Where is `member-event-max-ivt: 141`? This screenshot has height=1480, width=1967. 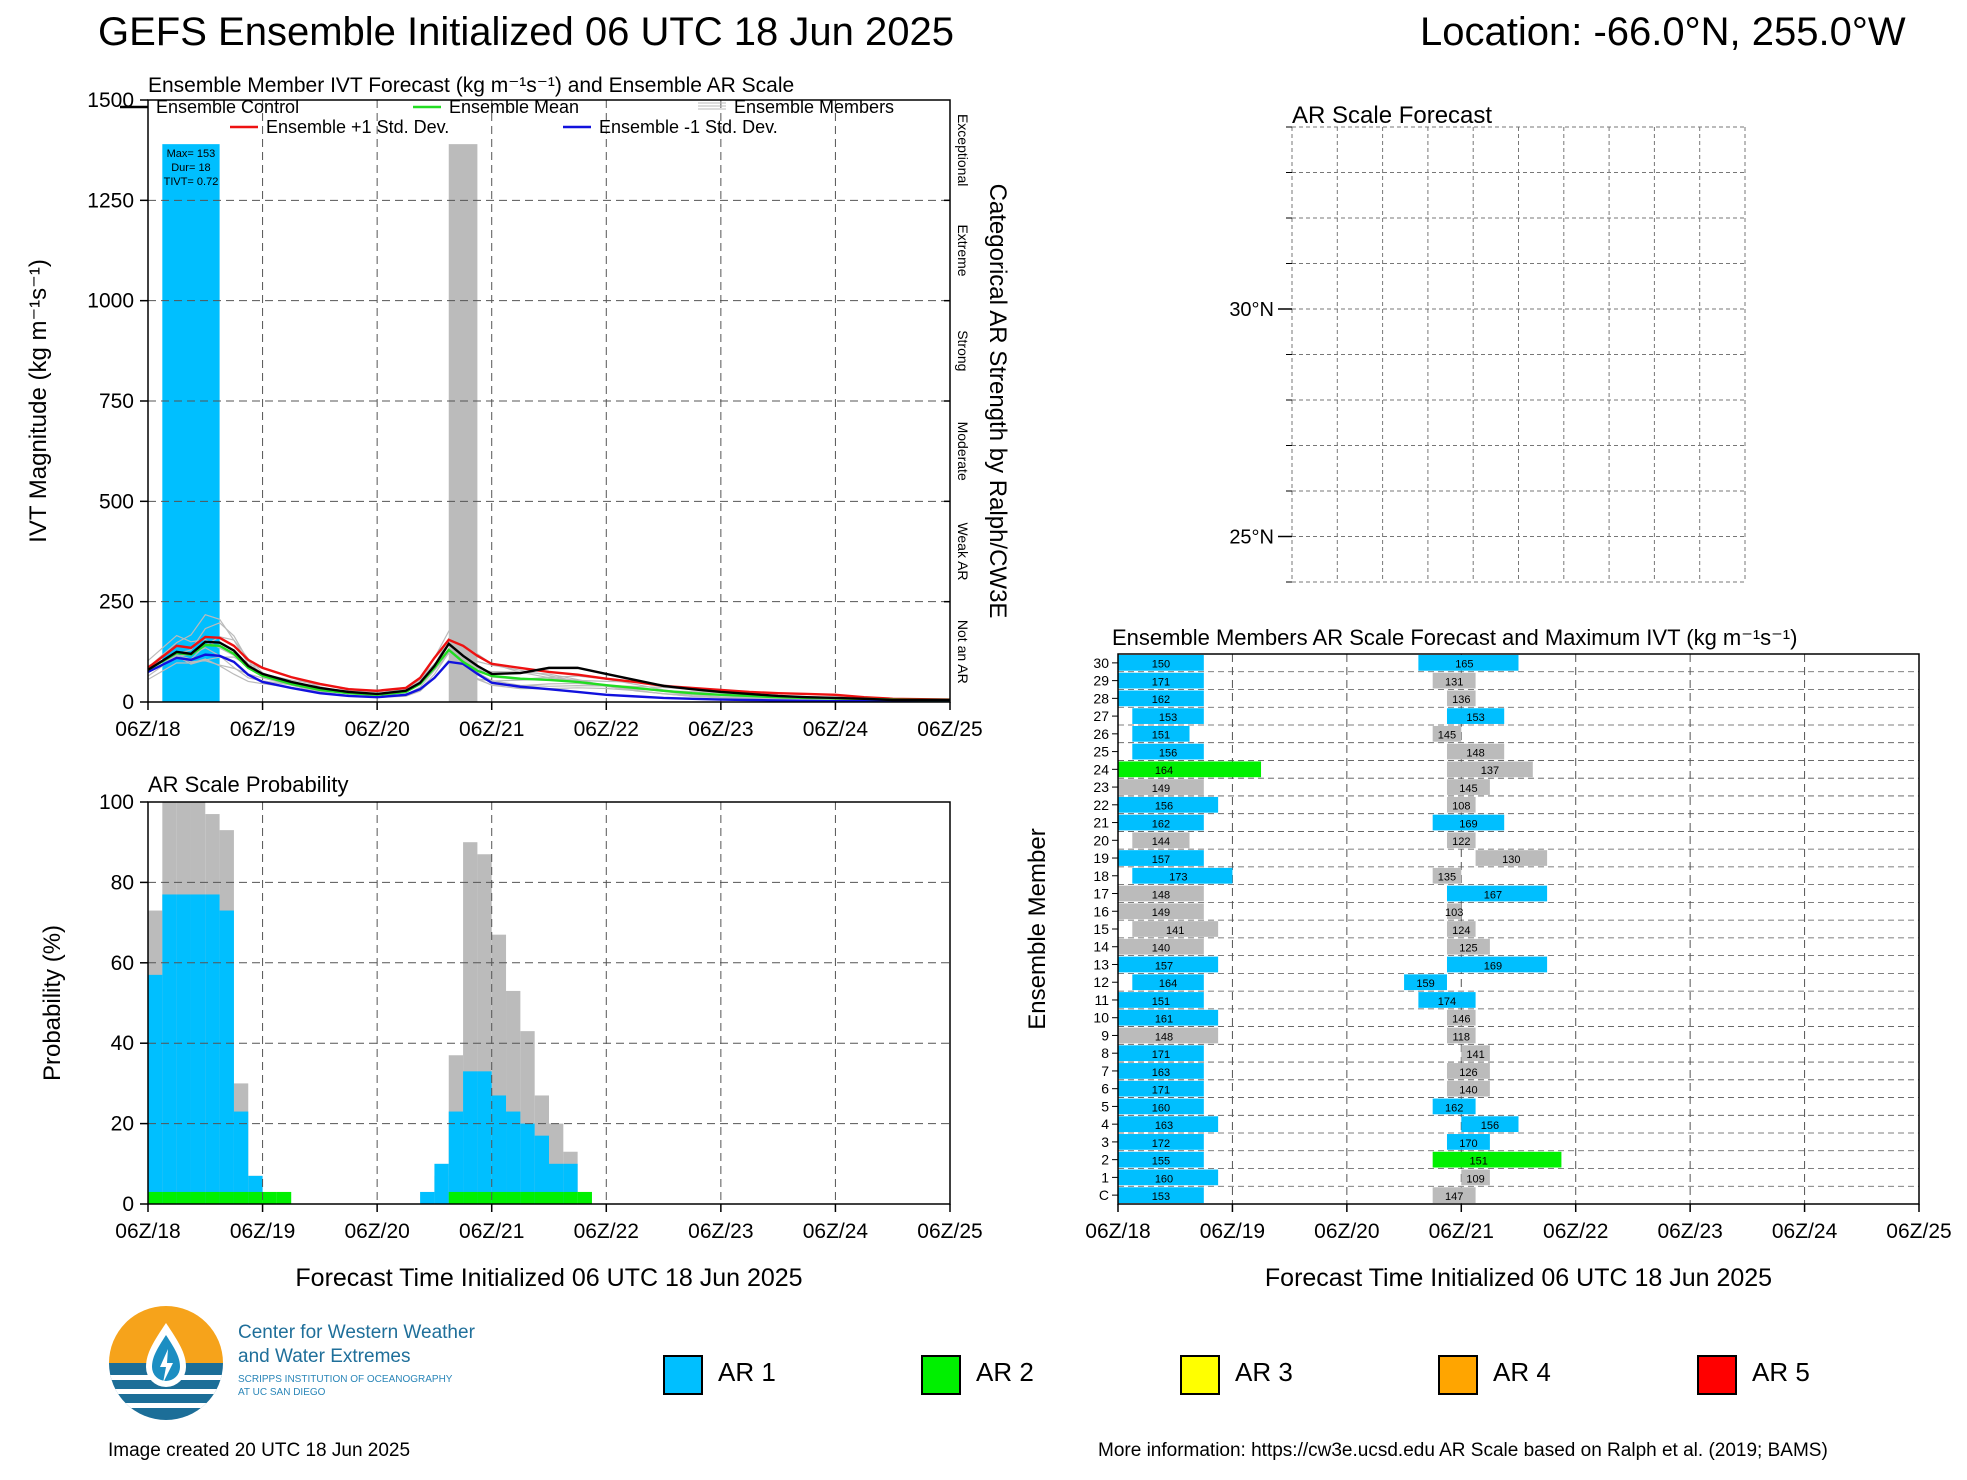 member-event-max-ivt: 141 is located at coordinates (1175, 931).